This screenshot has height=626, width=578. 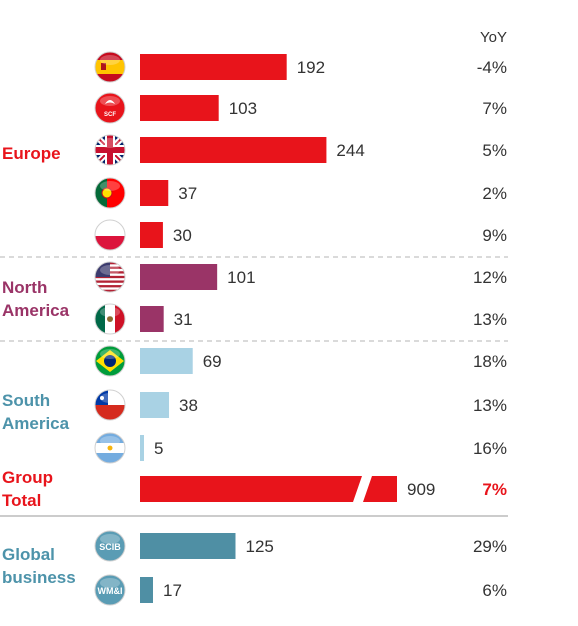 What do you see at coordinates (494, 150) in the screenshot?
I see `yoy-label-europe-3: 5%` at bounding box center [494, 150].